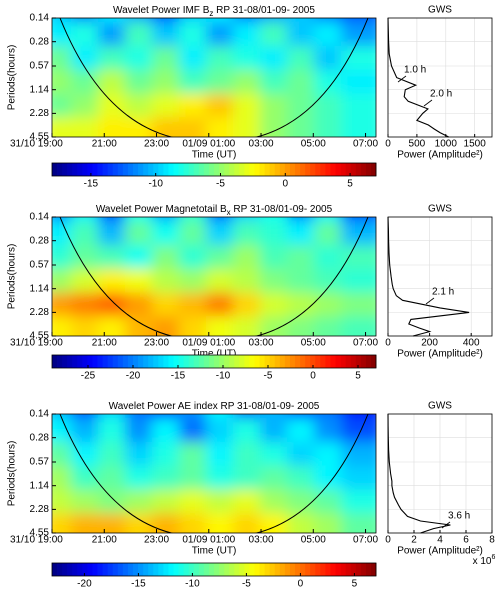  Describe the element at coordinates (459, 516) in the screenshot. I see `annotation: 3.6 h` at that location.